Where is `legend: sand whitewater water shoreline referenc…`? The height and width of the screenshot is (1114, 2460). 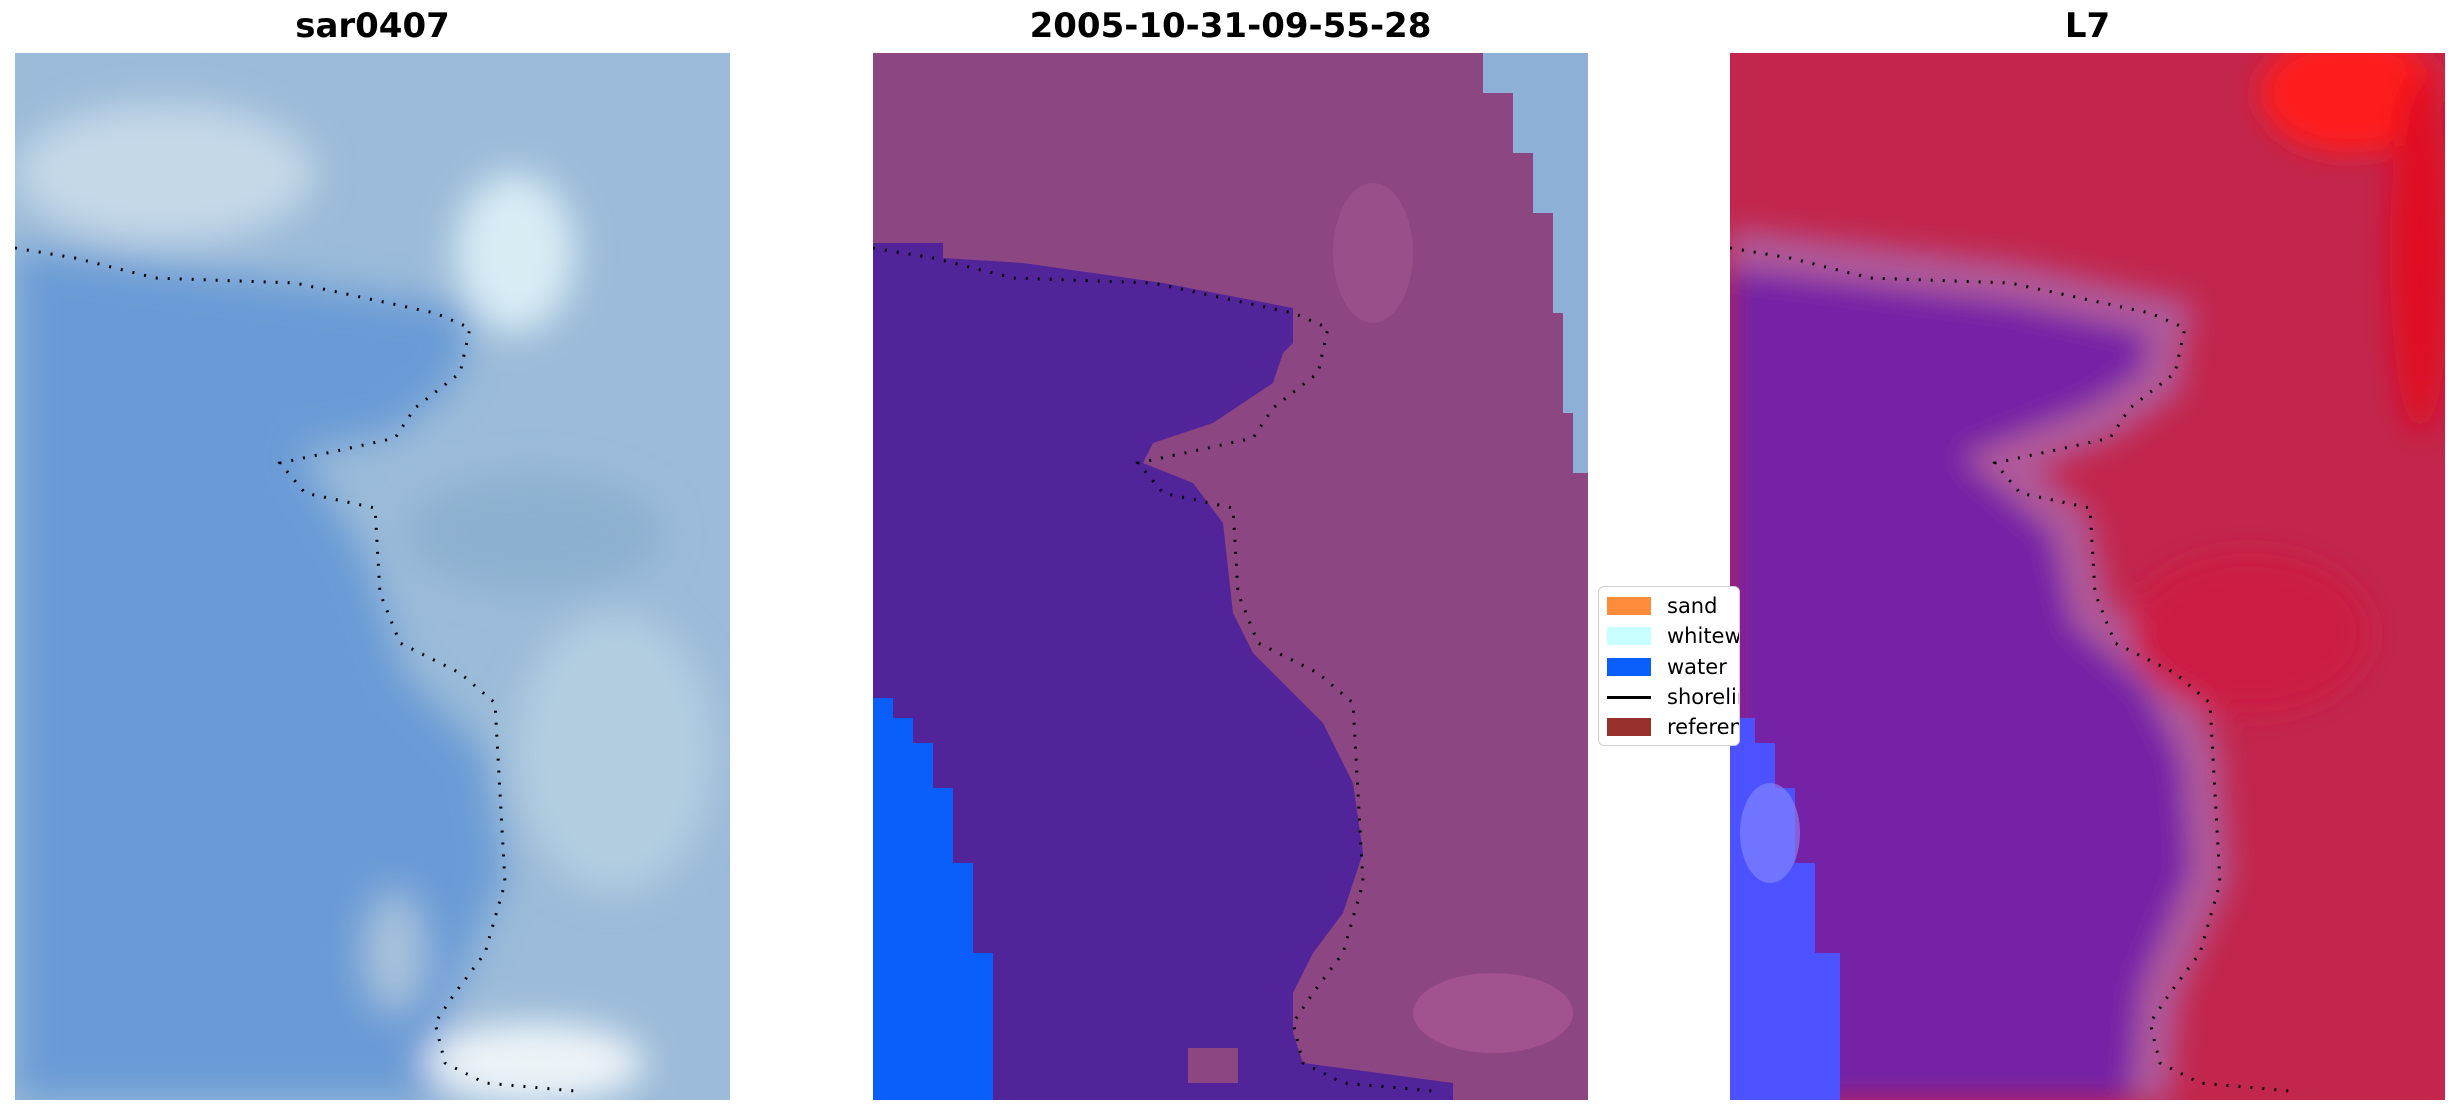 legend: sand whitewater water shoreline referenc… is located at coordinates (1669, 666).